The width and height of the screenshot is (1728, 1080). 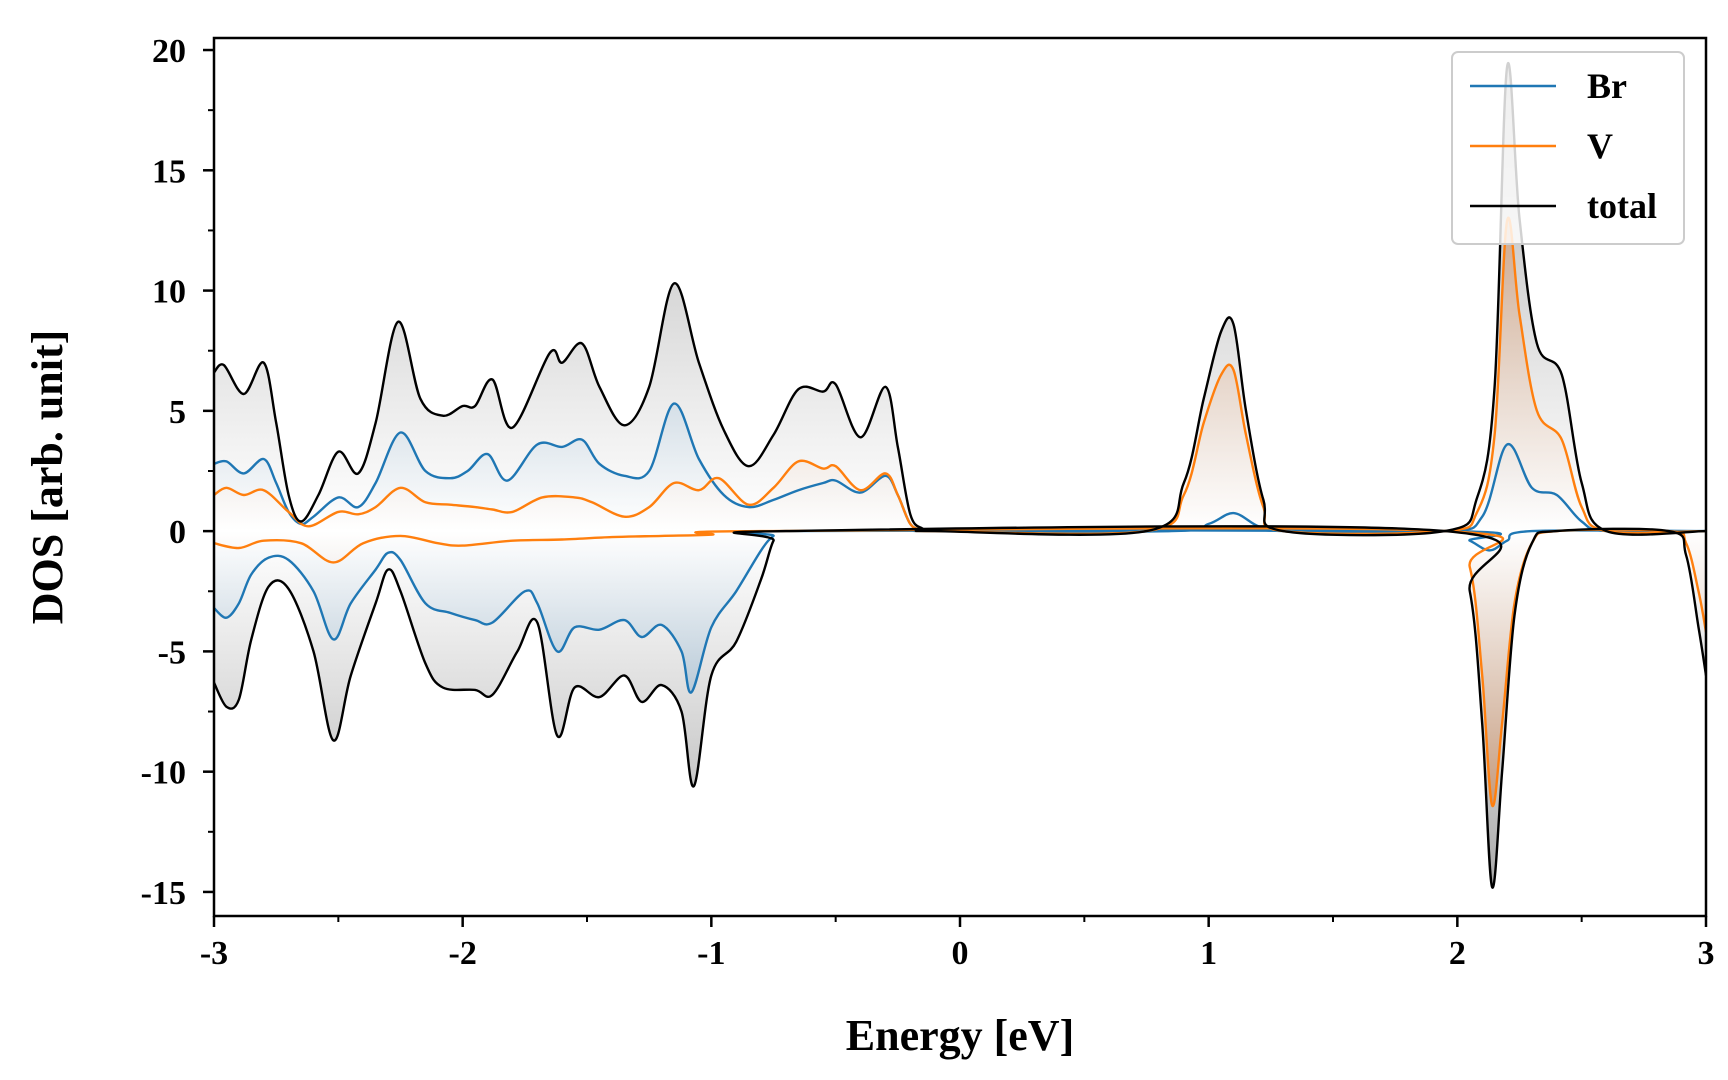 What do you see at coordinates (1457, 953) in the screenshot?
I see `x-tick-label: 2` at bounding box center [1457, 953].